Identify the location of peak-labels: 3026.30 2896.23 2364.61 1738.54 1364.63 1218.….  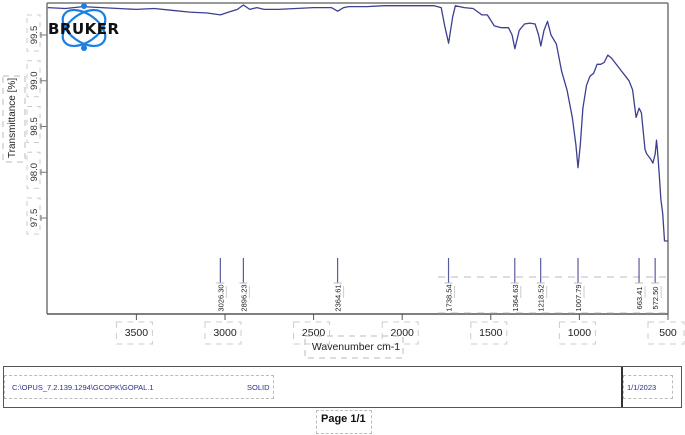
(442, 286).